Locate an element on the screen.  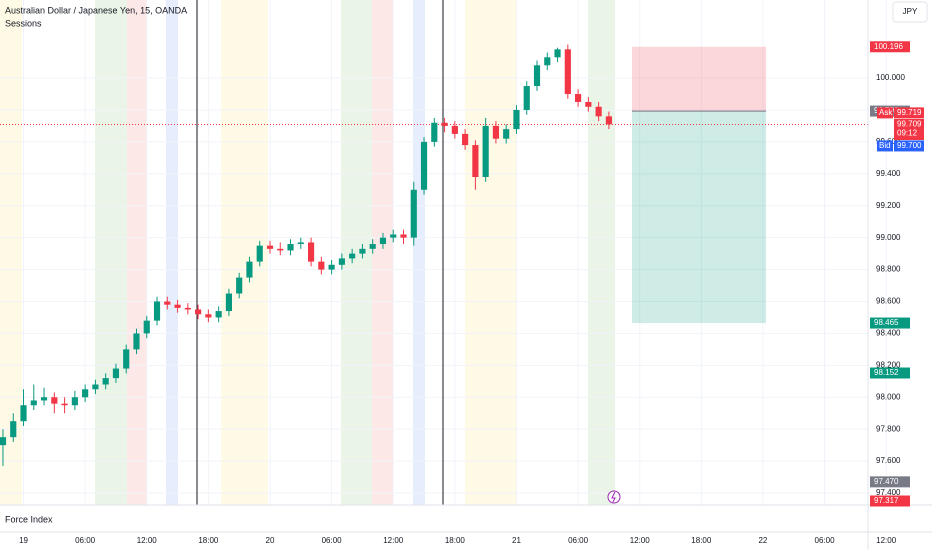
currency-button is located at coordinates (910, 12).